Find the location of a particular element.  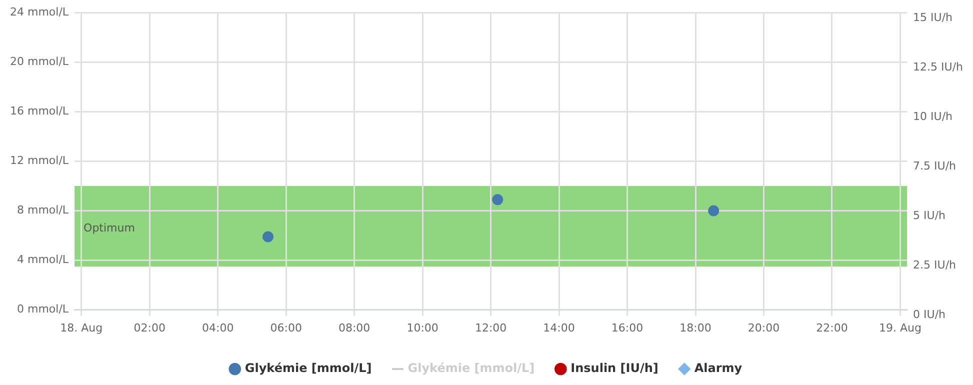

x-tick-label: 06:00 is located at coordinates (286, 327).